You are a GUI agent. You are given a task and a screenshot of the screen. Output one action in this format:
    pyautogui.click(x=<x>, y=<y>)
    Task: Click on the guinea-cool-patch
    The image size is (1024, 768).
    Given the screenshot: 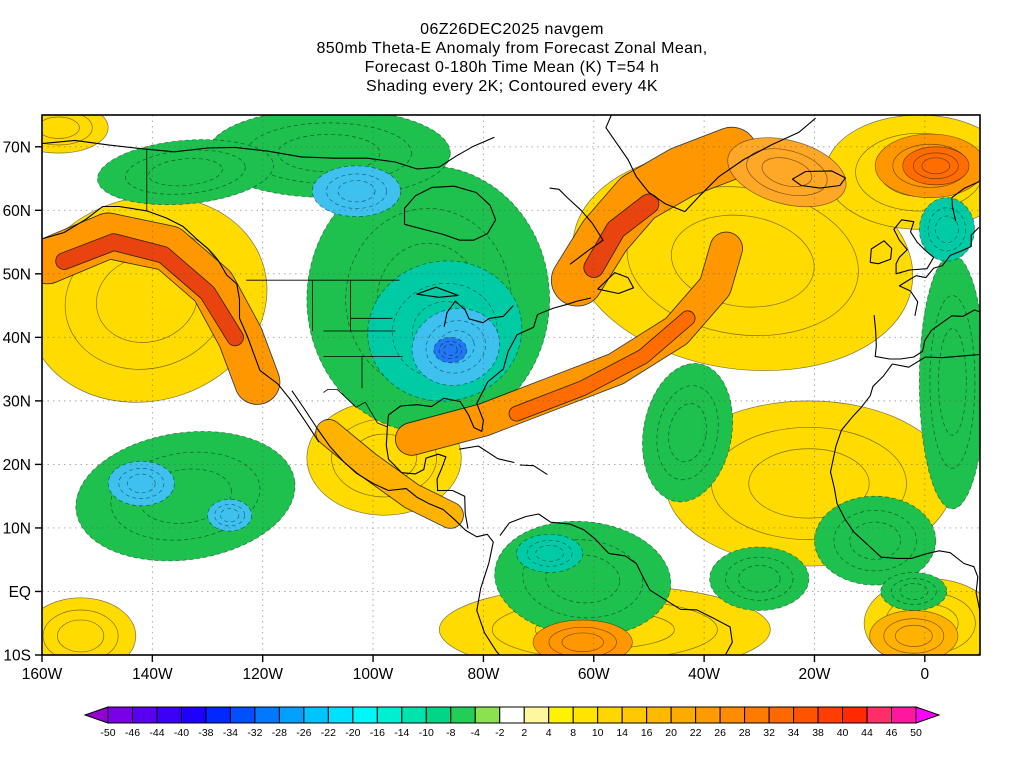 What is the action you would take?
    pyautogui.click(x=913, y=591)
    